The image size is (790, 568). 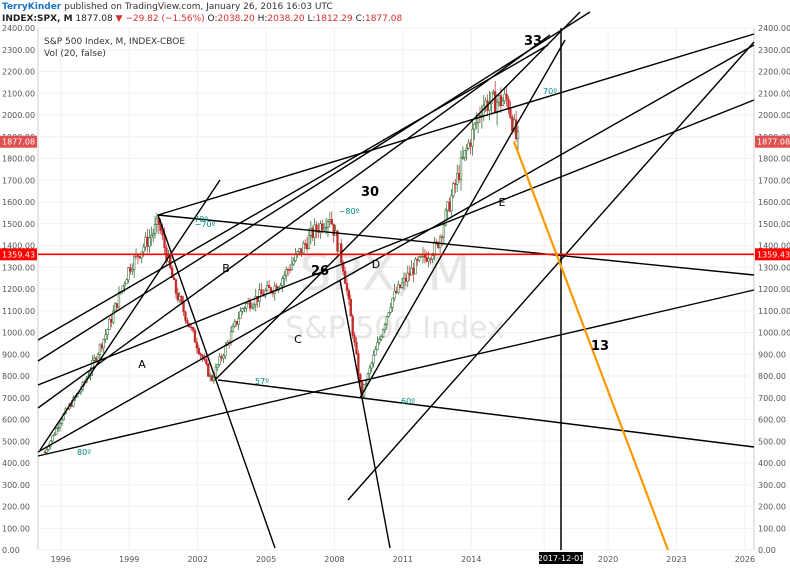 I want to click on y-tick-left: 2200.00, so click(x=18, y=72).